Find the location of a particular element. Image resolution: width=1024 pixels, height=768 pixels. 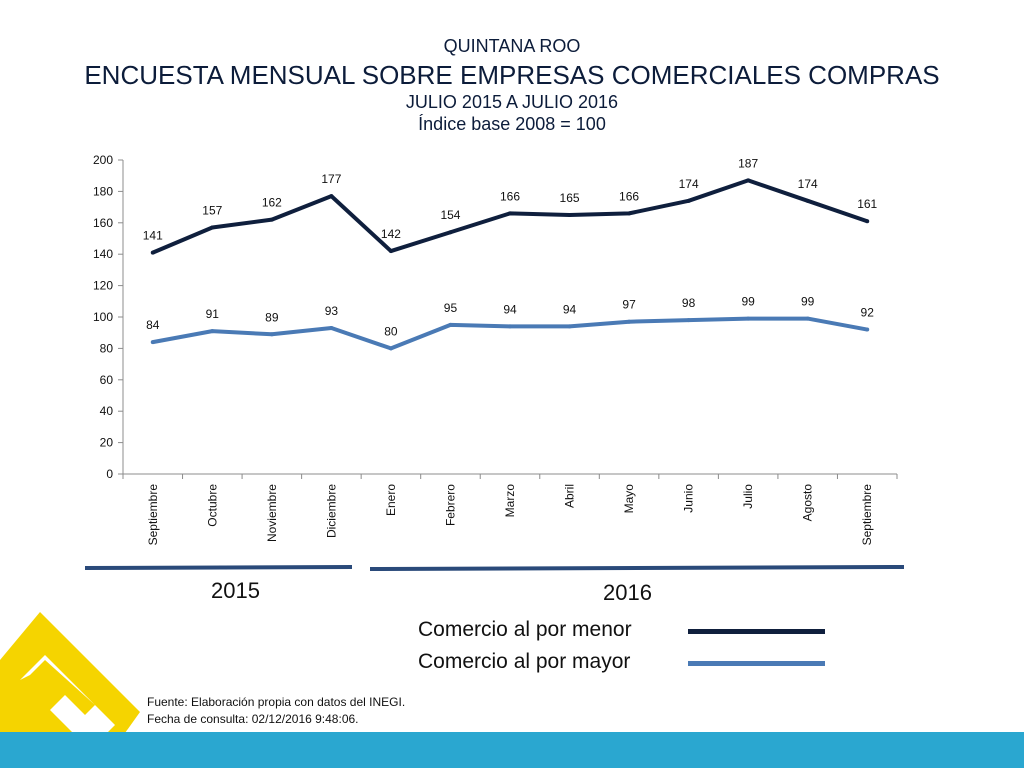

y-tick-label: 0 is located at coordinates (109, 474).